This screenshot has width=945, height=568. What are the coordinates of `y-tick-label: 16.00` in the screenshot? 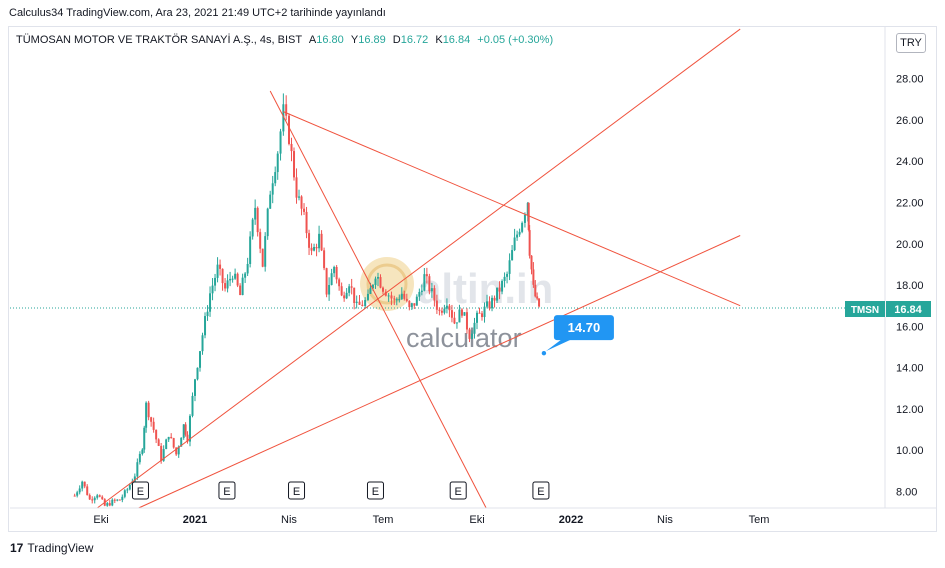 It's located at (910, 327).